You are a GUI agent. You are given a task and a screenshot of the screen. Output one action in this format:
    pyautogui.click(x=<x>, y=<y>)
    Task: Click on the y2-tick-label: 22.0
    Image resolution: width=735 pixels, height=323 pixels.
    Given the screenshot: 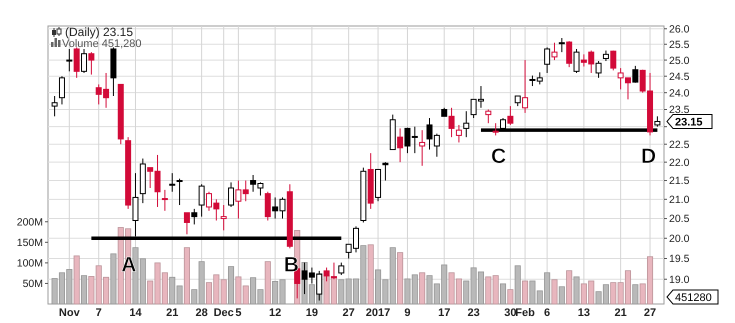 What is the action you would take?
    pyautogui.click(x=679, y=162)
    